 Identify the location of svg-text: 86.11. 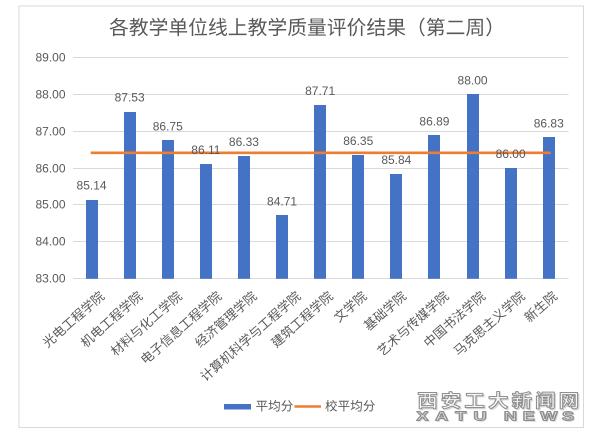
(205, 150).